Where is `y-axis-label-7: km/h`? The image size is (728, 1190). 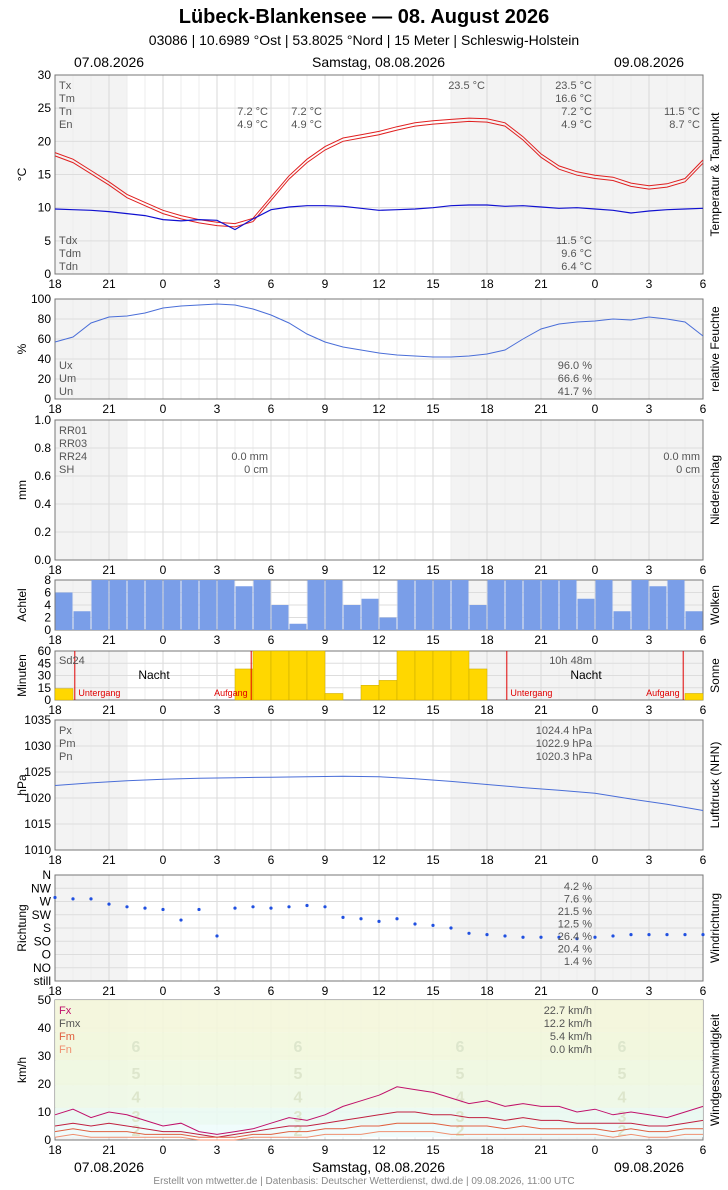 y-axis-label-7: km/h is located at coordinates (22, 1070).